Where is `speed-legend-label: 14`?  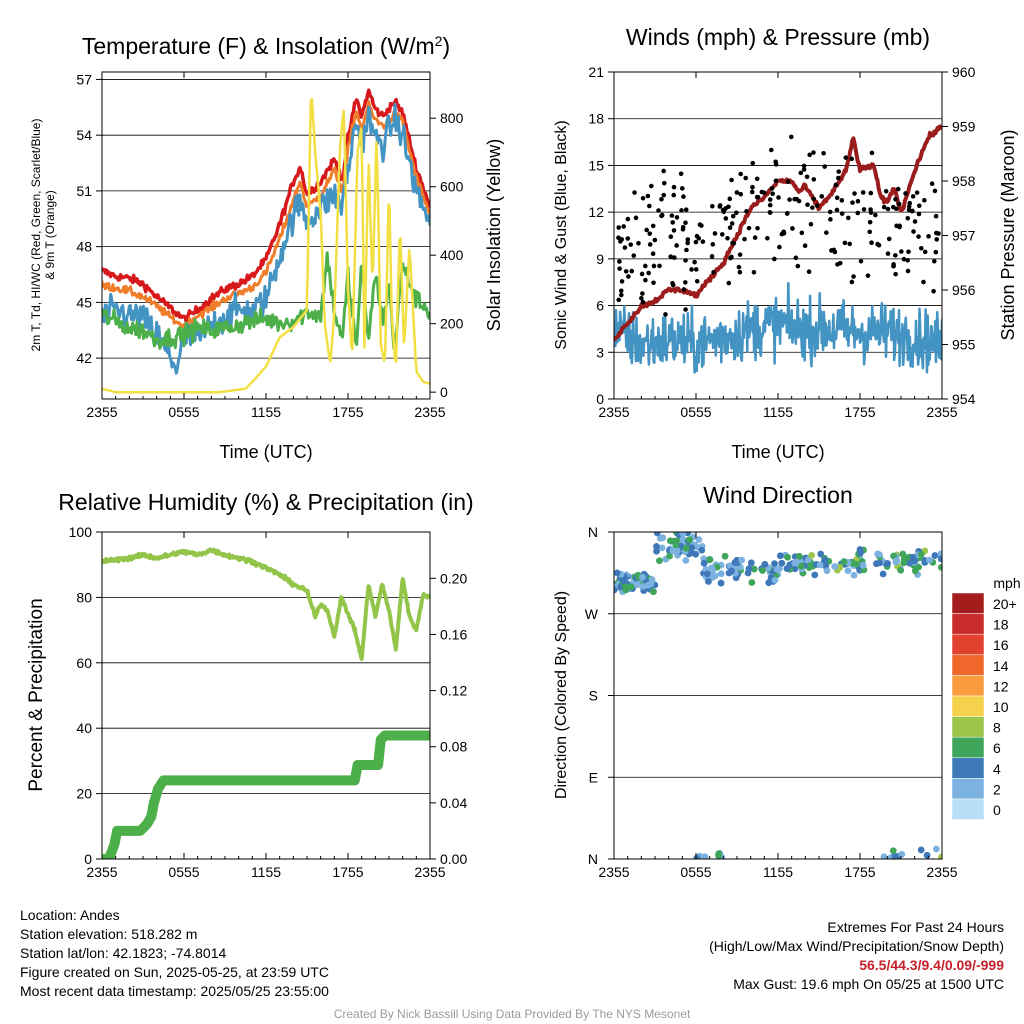 speed-legend-label: 14 is located at coordinates (1001, 666).